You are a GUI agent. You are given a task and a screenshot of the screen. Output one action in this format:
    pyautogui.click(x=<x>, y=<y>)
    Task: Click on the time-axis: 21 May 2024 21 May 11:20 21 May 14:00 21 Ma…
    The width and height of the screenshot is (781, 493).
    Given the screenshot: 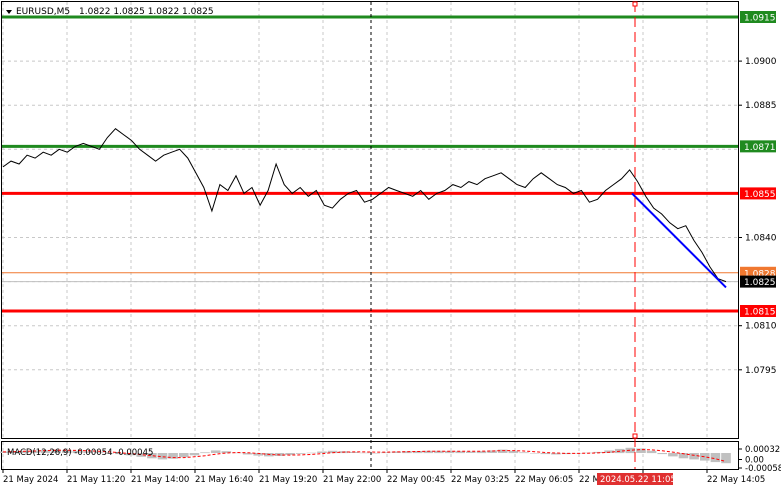 What is the action you would take?
    pyautogui.click(x=383, y=477)
    